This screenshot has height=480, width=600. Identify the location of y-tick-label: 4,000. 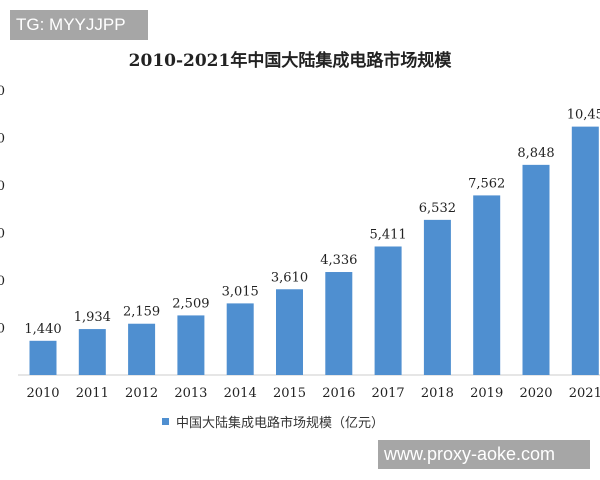
(2, 281).